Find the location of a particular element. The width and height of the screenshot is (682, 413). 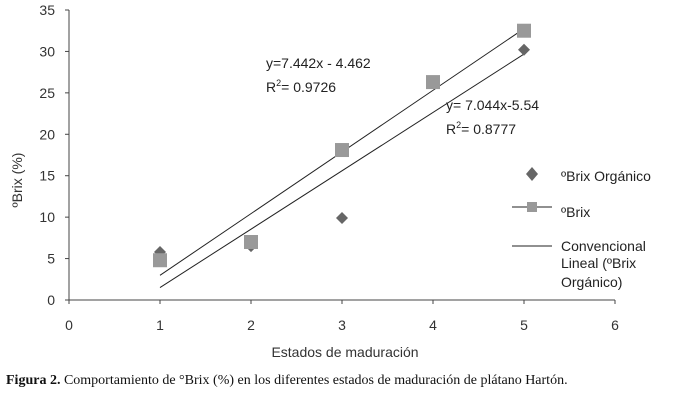

diamond-marker-icon is located at coordinates (532, 174).